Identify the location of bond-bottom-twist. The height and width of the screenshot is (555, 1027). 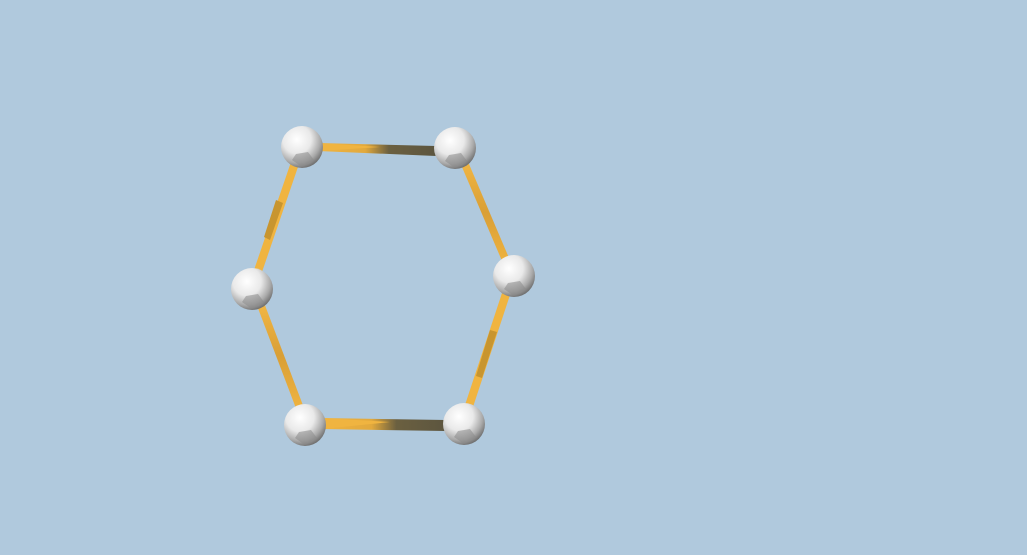
(356, 423).